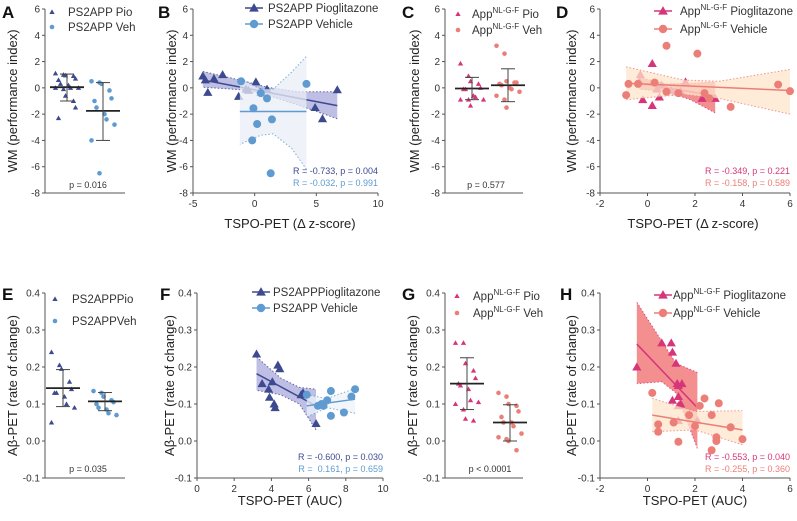  Describe the element at coordinates (740, 314) in the screenshot. I see `legend-suffix: Vehicle` at that location.